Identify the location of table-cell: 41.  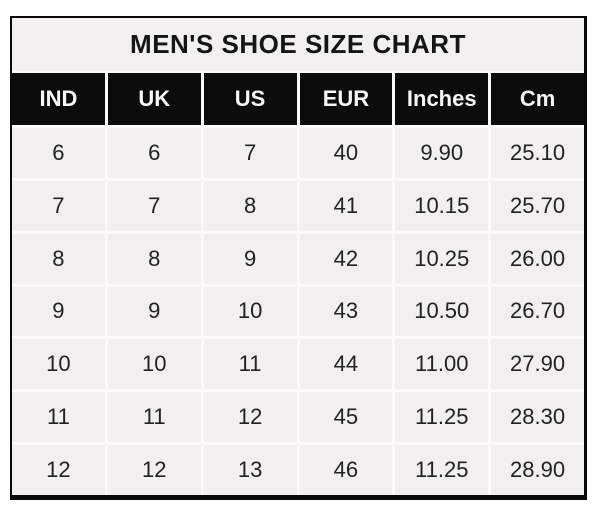
(346, 205).